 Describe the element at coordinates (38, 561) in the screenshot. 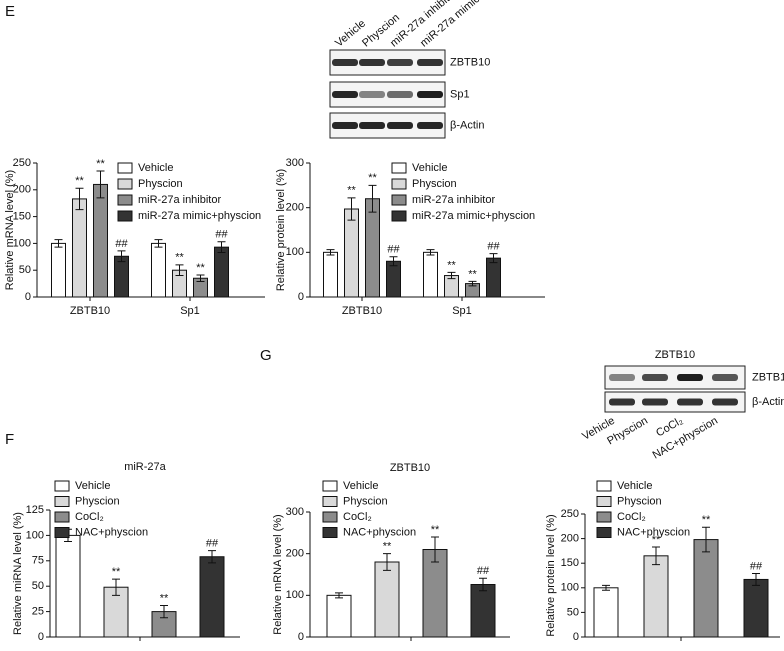

I see `y-tick-label: 75` at that location.